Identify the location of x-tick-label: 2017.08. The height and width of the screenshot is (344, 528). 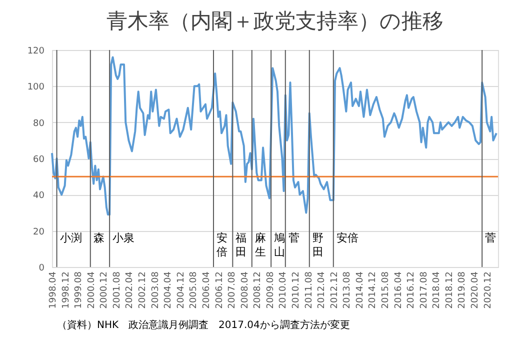
(424, 290).